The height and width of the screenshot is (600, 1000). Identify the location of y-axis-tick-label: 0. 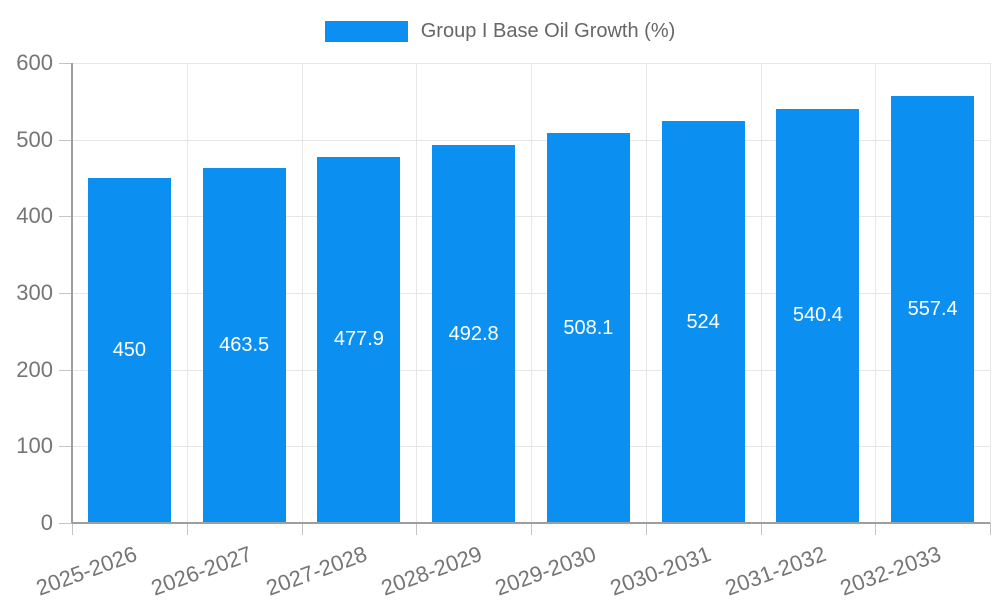
(46, 522).